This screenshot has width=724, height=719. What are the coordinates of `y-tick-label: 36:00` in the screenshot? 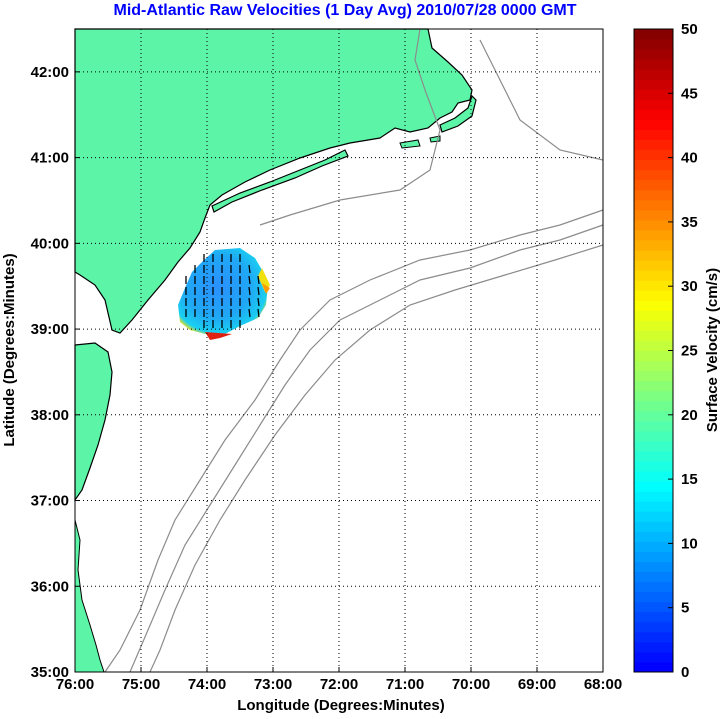 It's located at (50, 586).